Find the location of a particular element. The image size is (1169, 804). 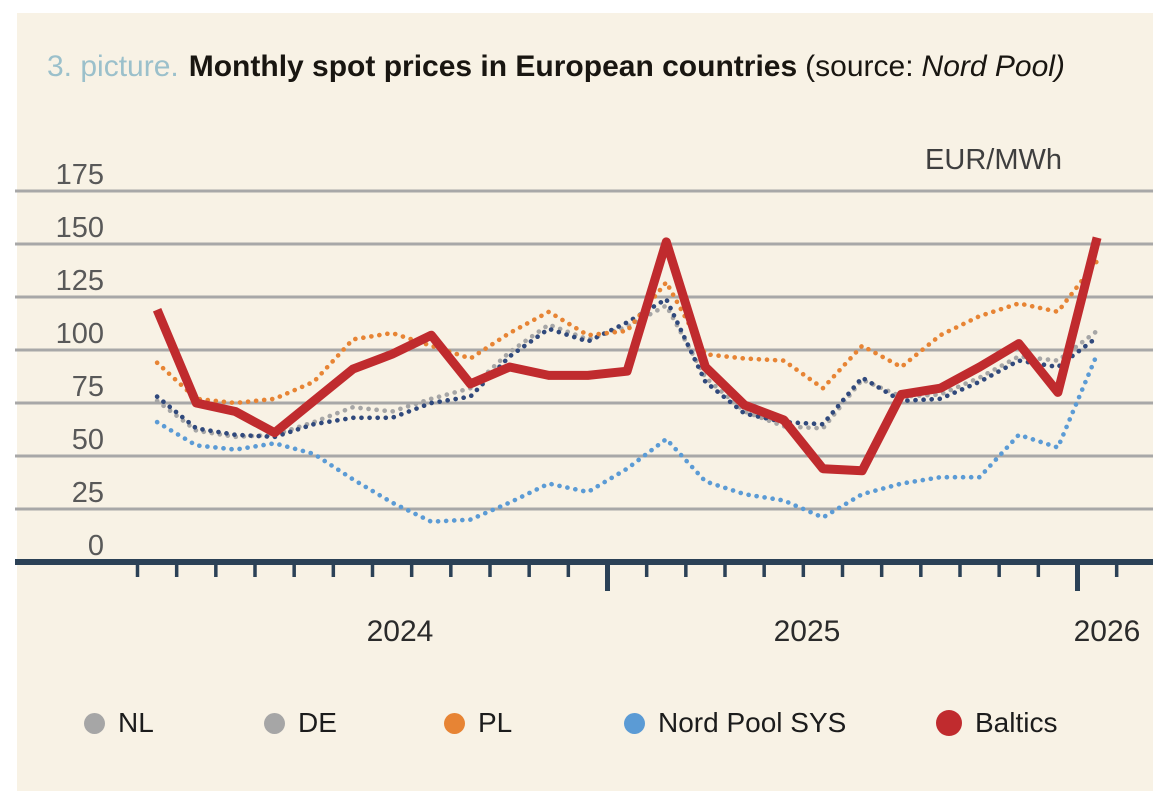

y-axis-tick-label: 75 is located at coordinates (88, 387).